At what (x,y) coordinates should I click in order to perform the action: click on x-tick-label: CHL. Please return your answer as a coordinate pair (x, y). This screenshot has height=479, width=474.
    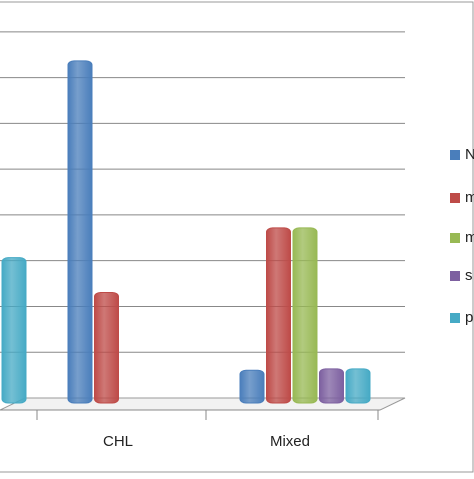
    Looking at the image, I should click on (118, 441).